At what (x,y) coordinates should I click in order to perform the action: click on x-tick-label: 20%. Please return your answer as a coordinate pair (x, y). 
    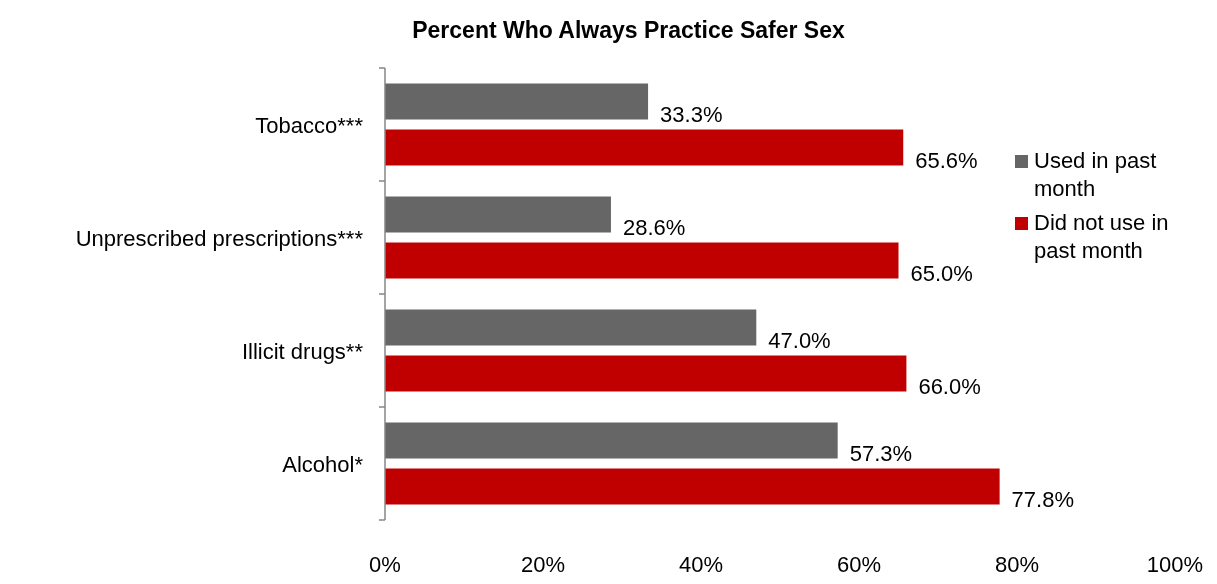
    Looking at the image, I should click on (543, 564).